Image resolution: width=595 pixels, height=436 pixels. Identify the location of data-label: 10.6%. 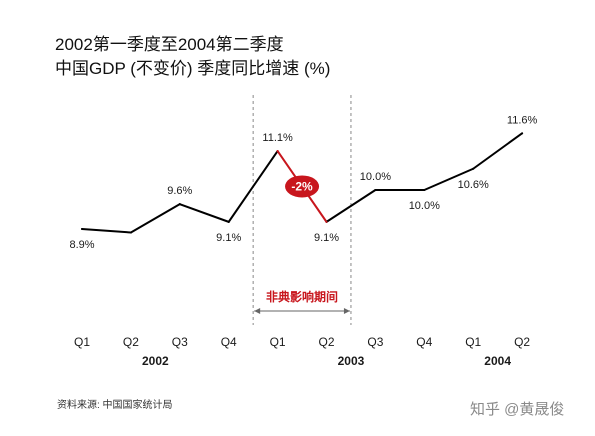
(473, 185).